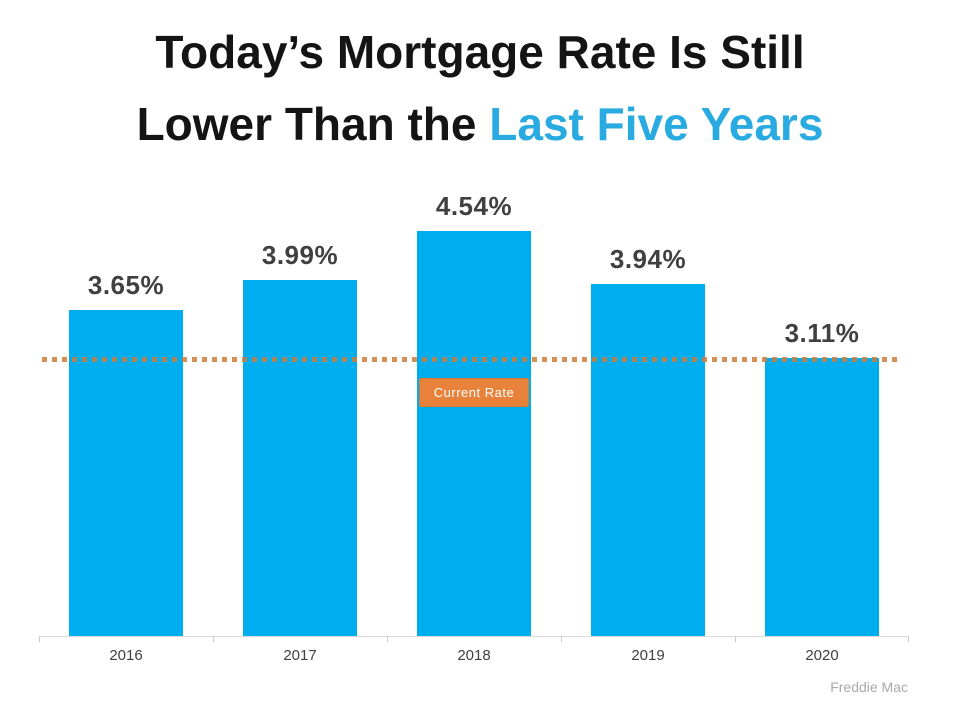 The height and width of the screenshot is (720, 960). I want to click on x-axis-labels: 2016 2017 2018 2019 2020, so click(474, 655).